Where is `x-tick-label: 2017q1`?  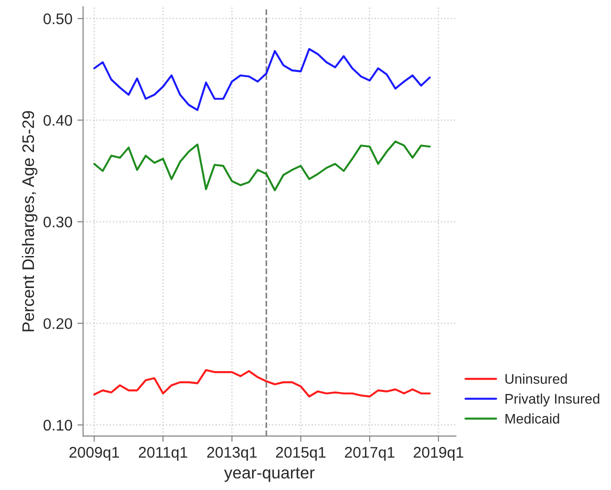
x-tick-label: 2017q1 is located at coordinates (369, 453).